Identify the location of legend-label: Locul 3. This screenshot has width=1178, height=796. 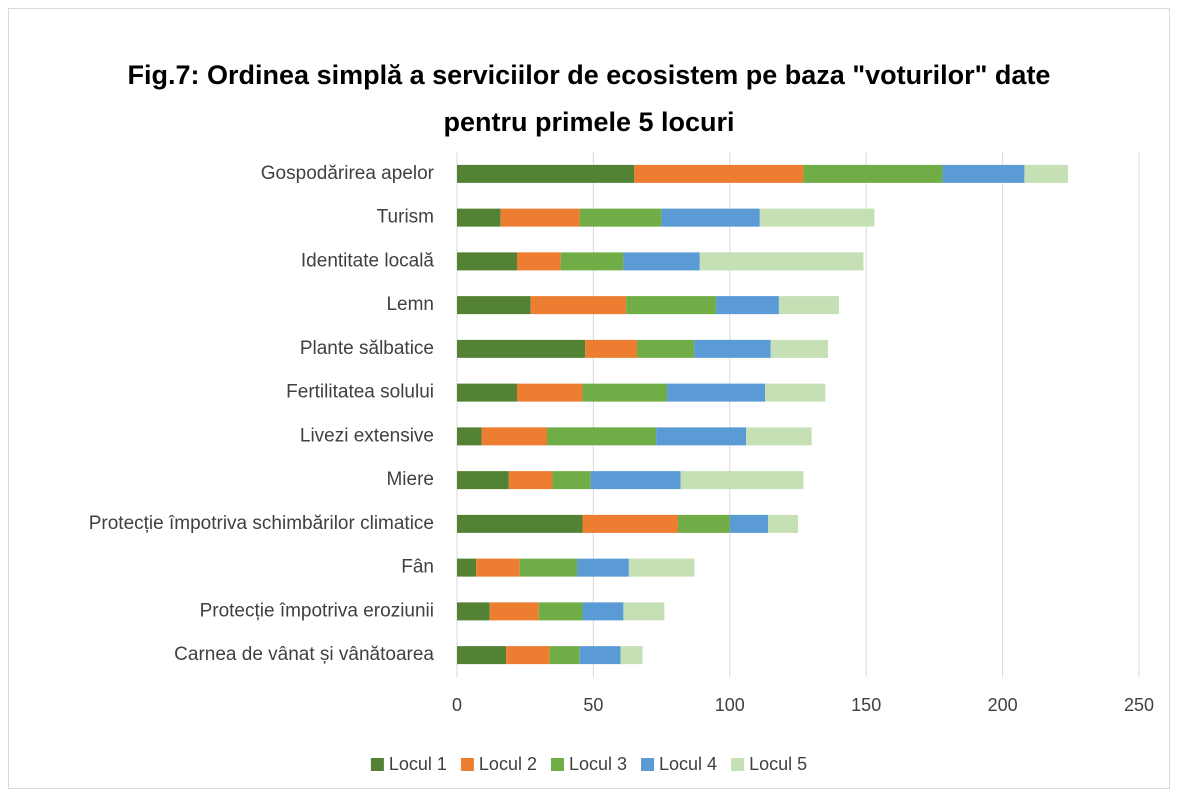
(598, 764).